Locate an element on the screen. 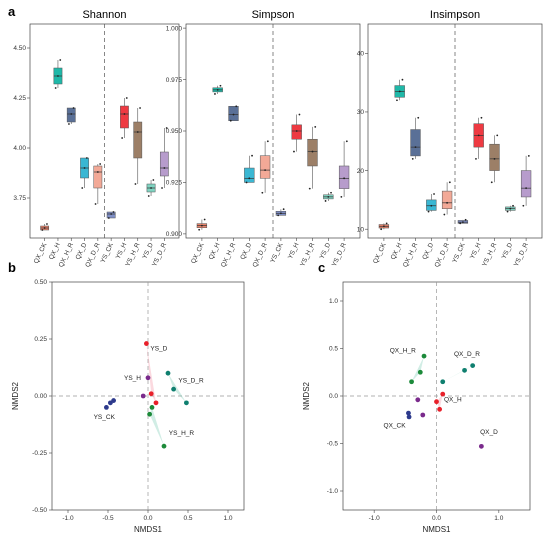  y-tick-label: 4.50 is located at coordinates (19, 48).